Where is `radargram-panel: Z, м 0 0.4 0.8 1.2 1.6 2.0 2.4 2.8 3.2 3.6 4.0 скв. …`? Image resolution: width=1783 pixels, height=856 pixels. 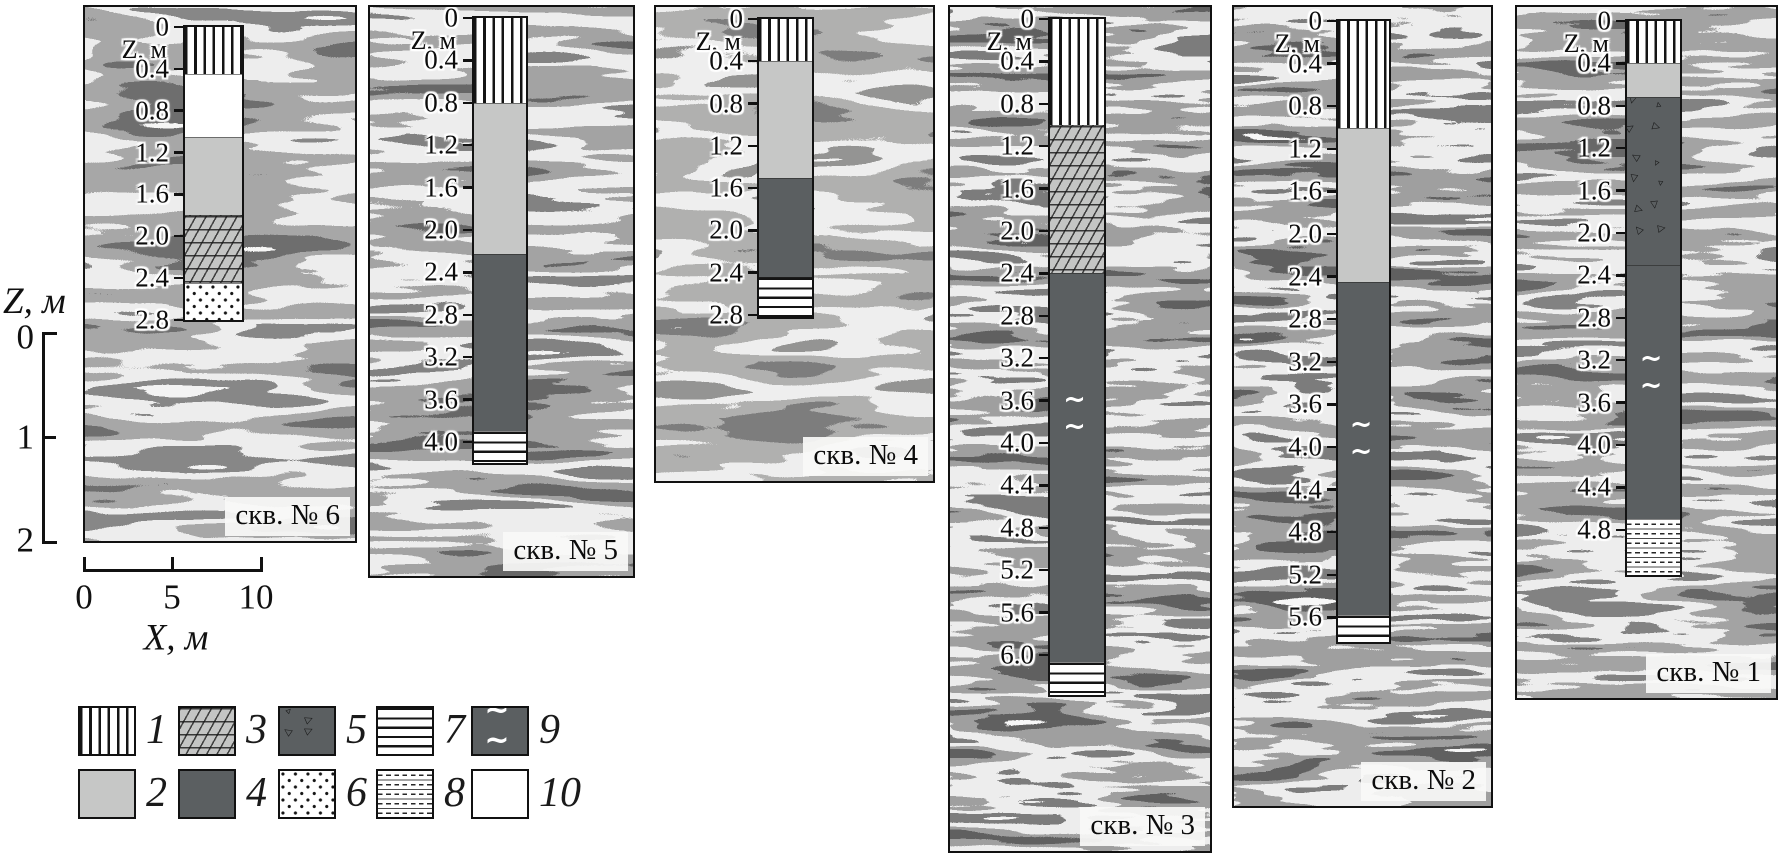
radargram-panel: Z, м 0 0.4 0.8 1.2 1.6 2.0 2.4 2.8 3.2 3.6 4.0 скв. … is located at coordinates (501, 291).